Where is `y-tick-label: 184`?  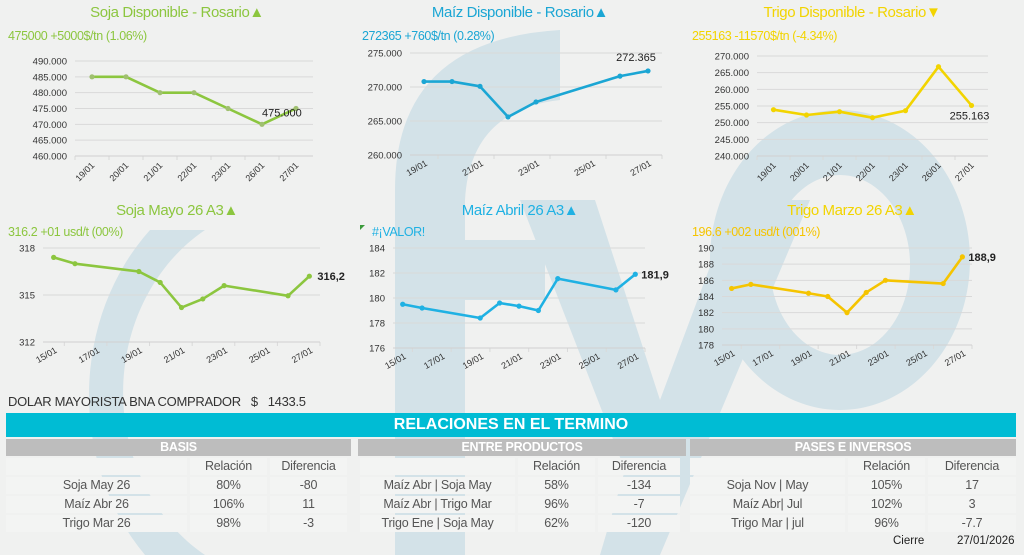 y-tick-label: 184 is located at coordinates (706, 297).